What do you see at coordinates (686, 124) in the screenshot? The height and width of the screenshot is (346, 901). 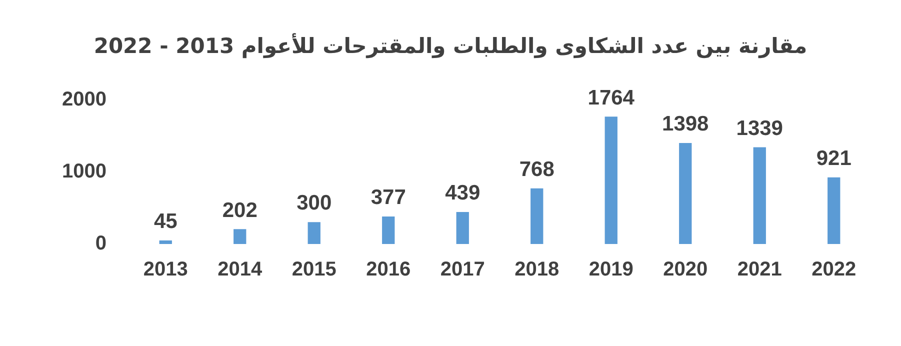 I see `data-label: 1398` at bounding box center [686, 124].